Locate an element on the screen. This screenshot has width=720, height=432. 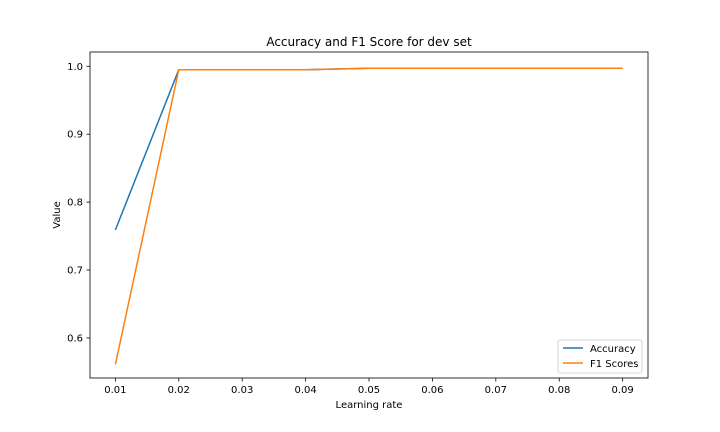
y-axis-ticks: 0.6 0.7 0.8 0.9 1.0 is located at coordinates (78, 203).